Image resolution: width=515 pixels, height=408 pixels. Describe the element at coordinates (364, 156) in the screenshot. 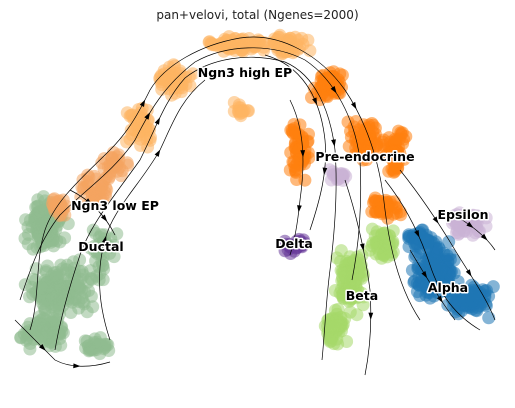

I see `cluster-label-pre-endocrine: Pre-endocrine` at that location.